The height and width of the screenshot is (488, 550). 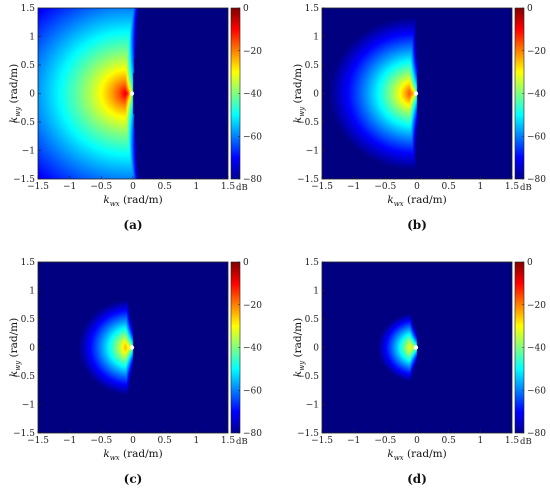 I want to click on caption-a: (a), so click(x=132, y=225).